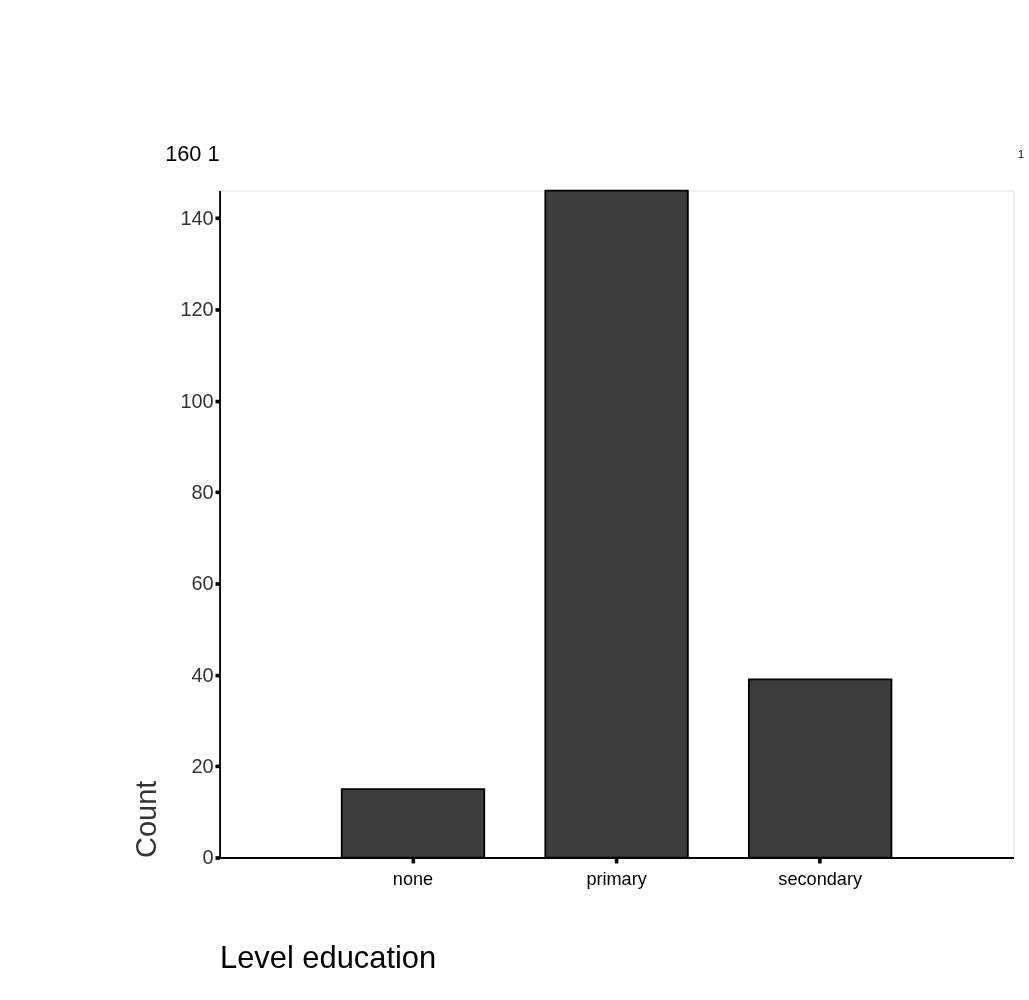 The width and height of the screenshot is (1029, 1000). I want to click on y-tick-label: 60, so click(202, 583).